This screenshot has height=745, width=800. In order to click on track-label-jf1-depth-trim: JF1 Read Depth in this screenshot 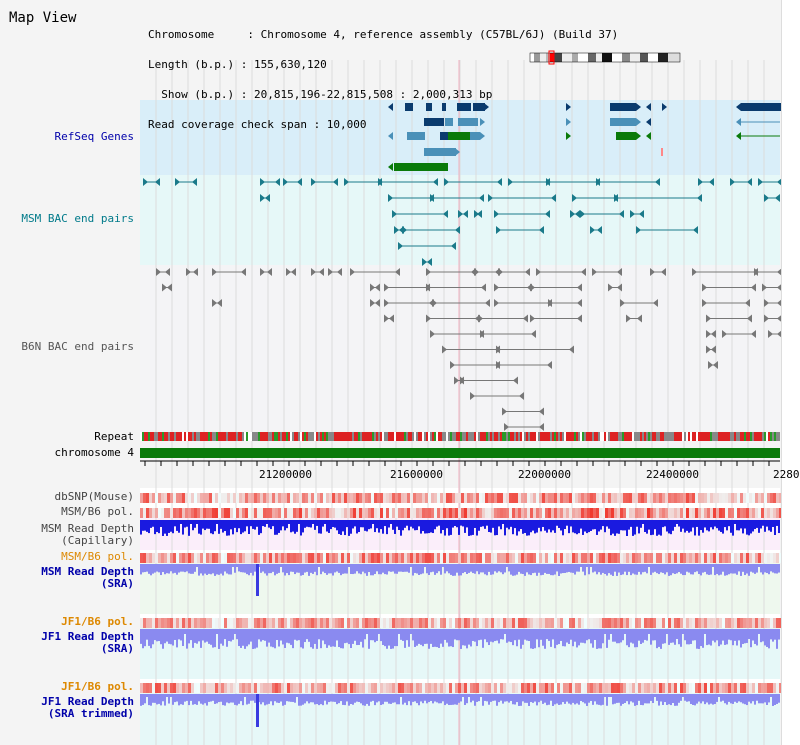, I will do `click(87, 701)`.